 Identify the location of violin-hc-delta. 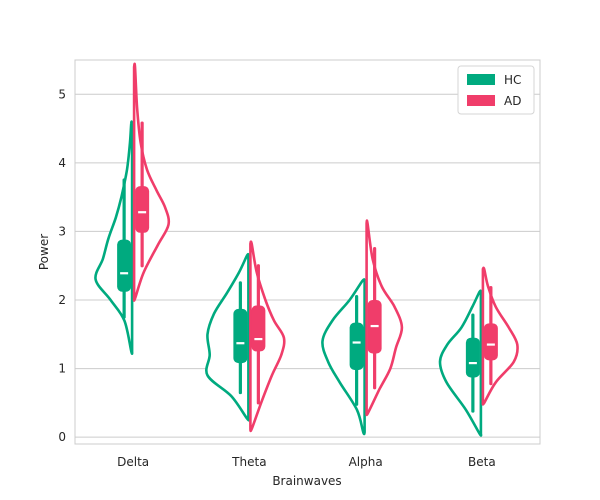
(114, 237).